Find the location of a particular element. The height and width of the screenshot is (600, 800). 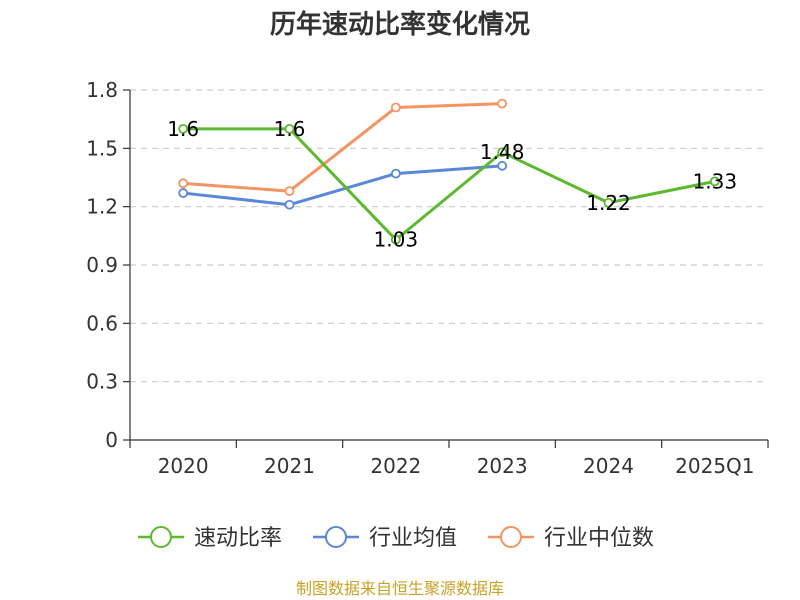

data-label: 1.22 is located at coordinates (608, 203).